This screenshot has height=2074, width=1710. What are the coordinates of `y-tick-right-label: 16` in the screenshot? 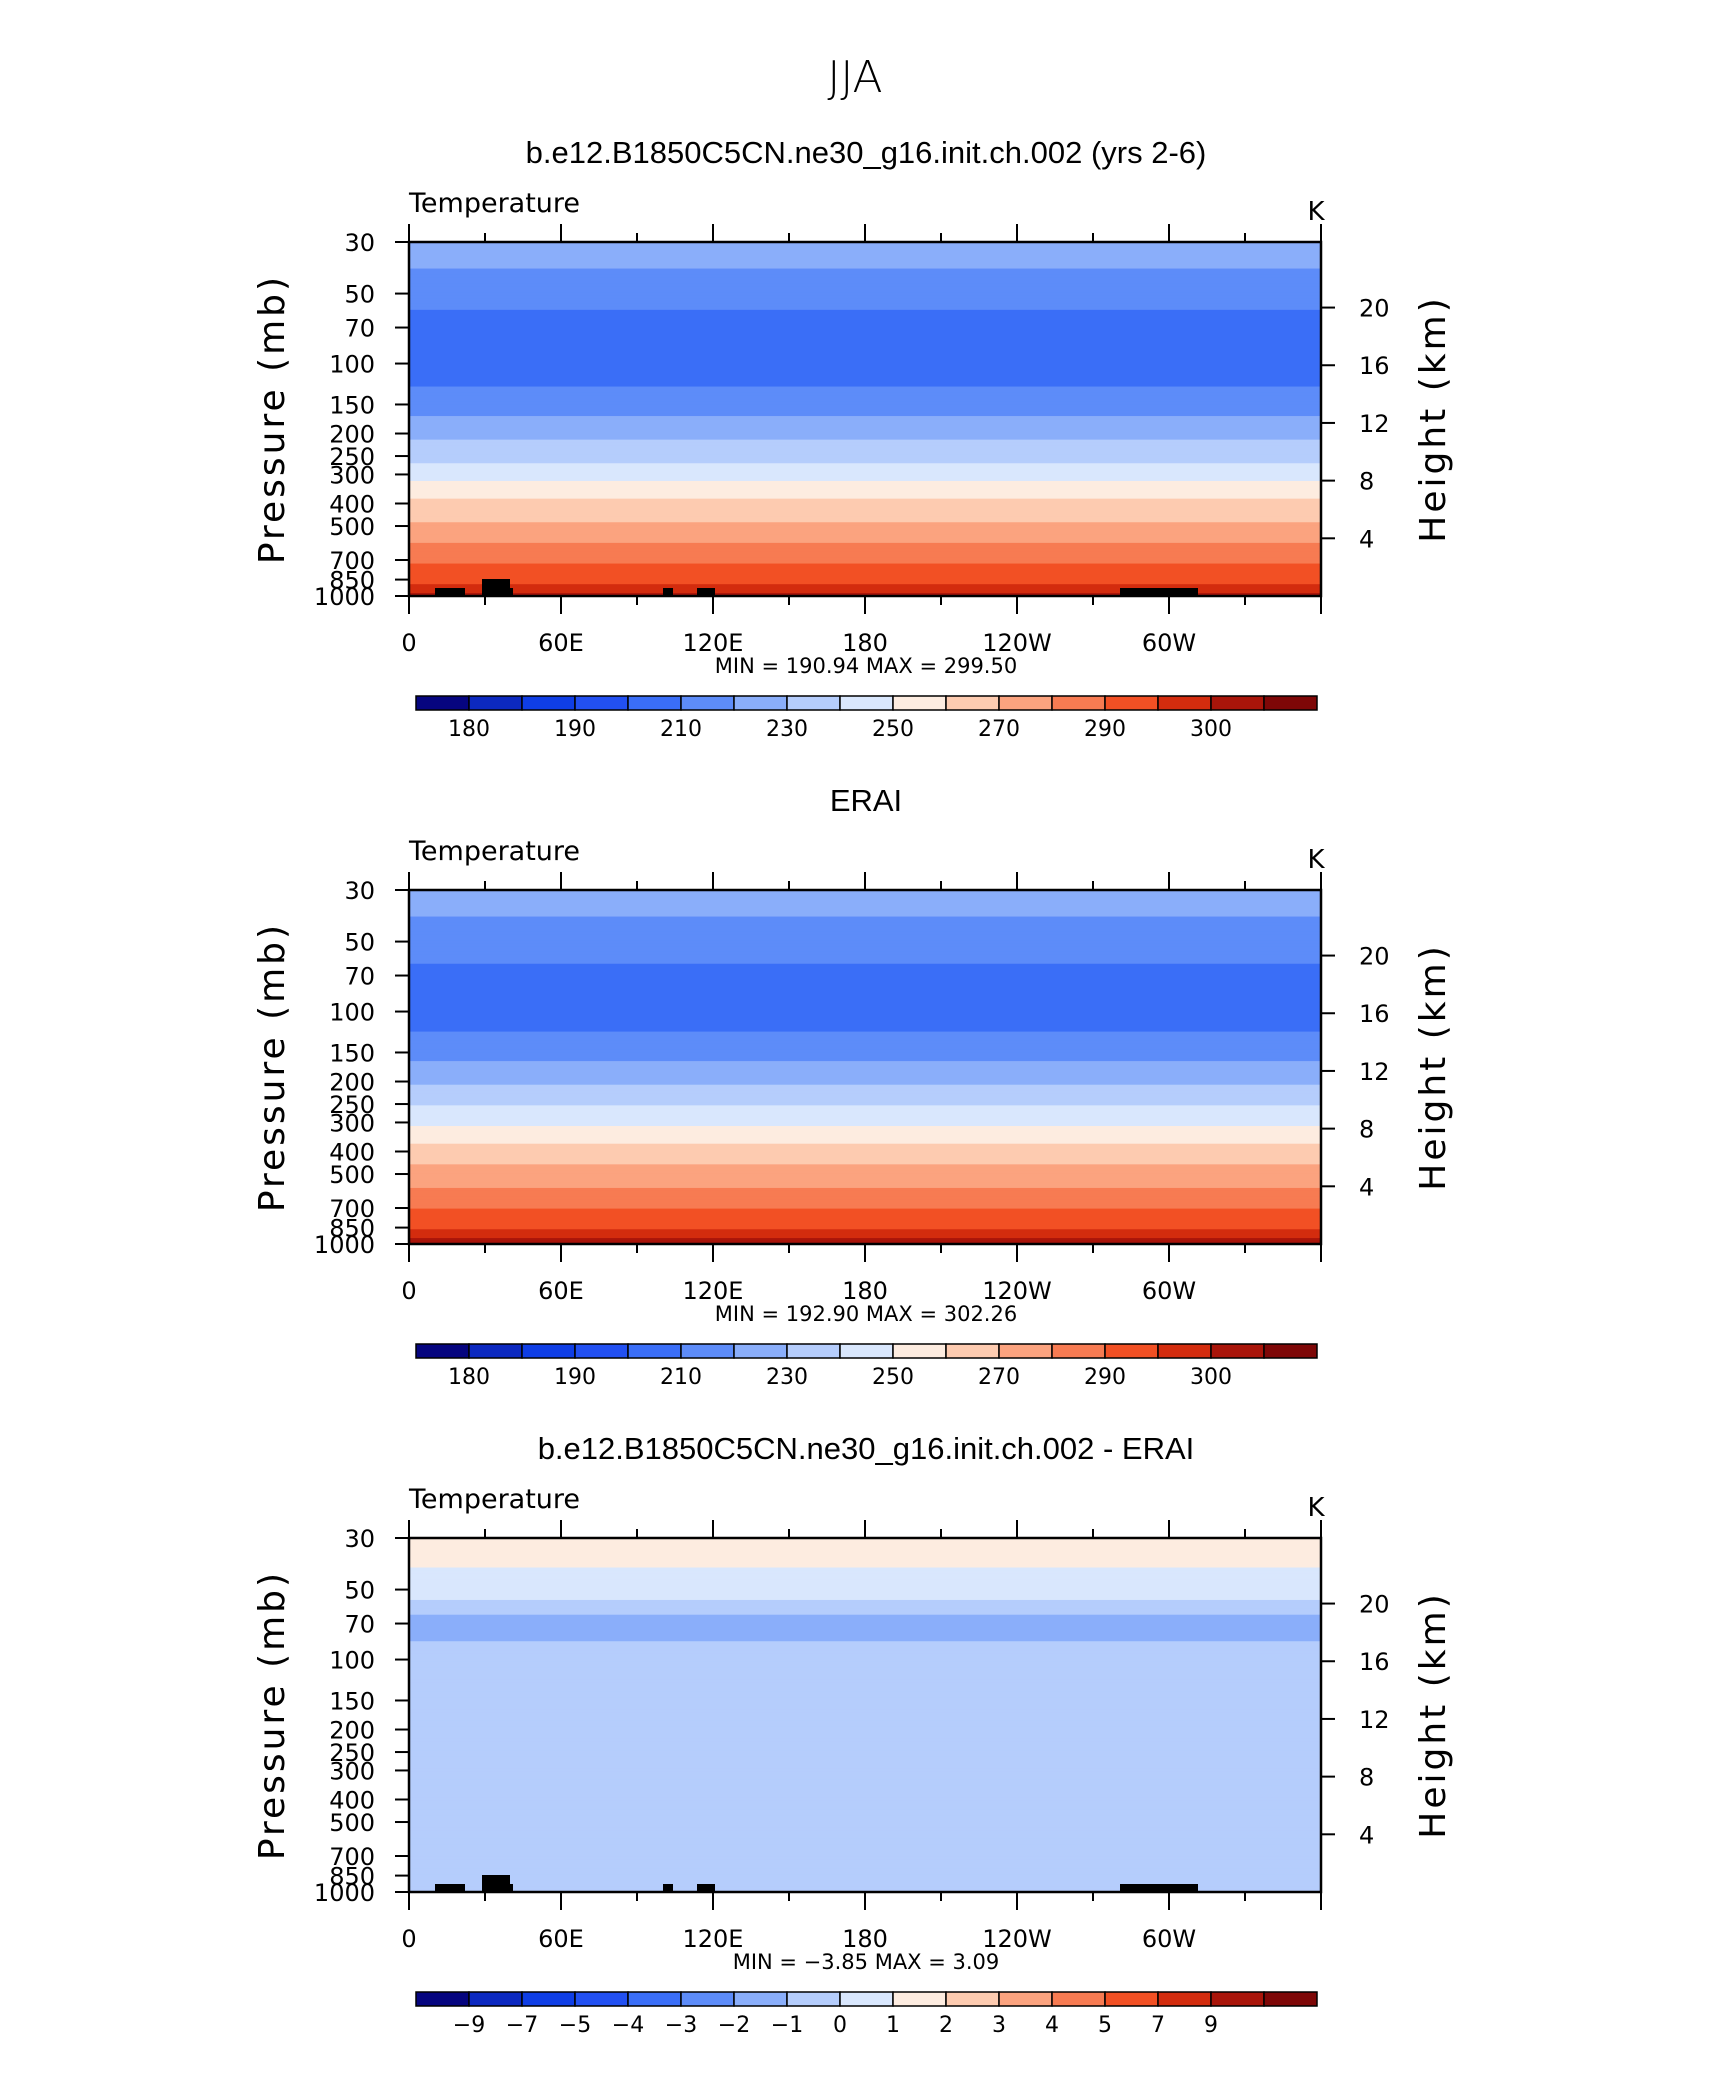 It's located at (1374, 1014).